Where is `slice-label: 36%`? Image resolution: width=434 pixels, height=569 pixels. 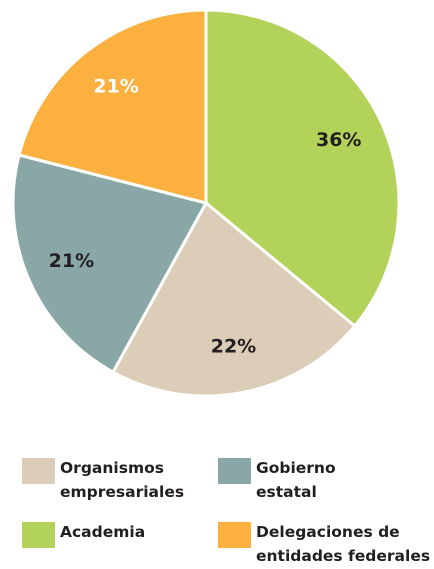 slice-label: 36% is located at coordinates (338, 140).